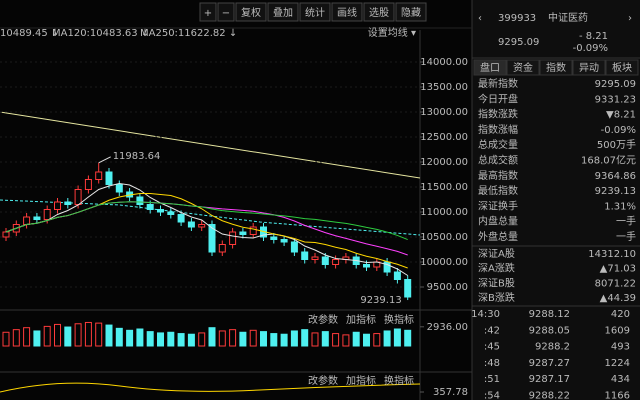 This screenshot has height=400, width=640. I want to click on y-tick-label: 12000.00, so click(444, 162).